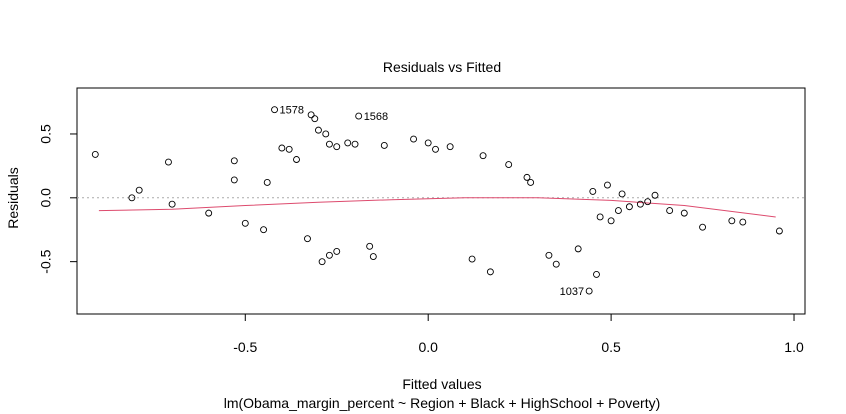 This screenshot has width=846, height=414. I want to click on smoother-curve, so click(437, 207).